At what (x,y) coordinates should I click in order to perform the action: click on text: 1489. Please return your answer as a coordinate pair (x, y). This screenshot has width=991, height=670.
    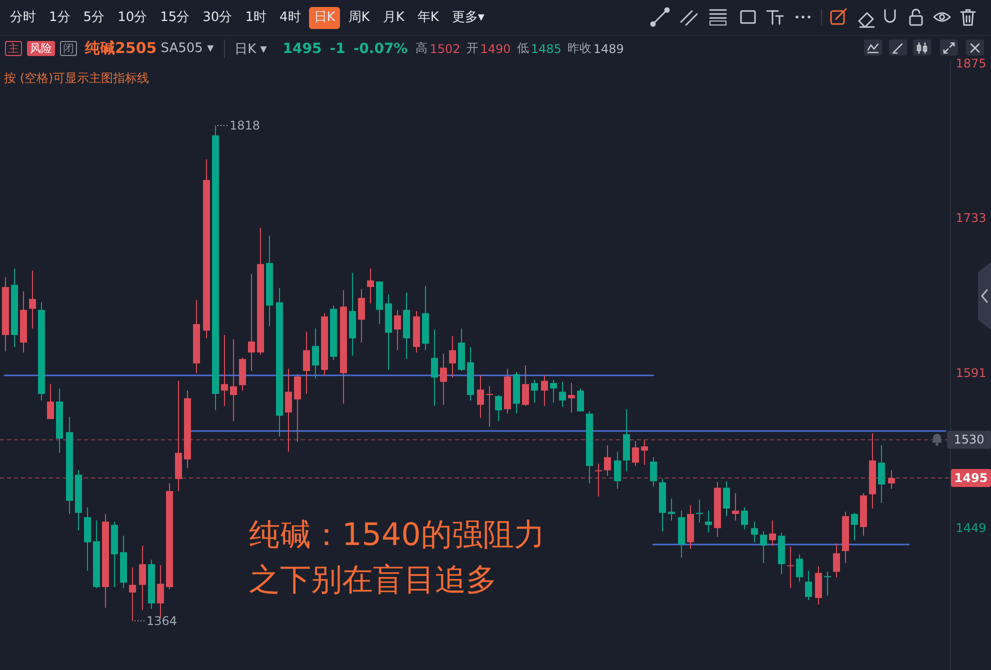
    Looking at the image, I should click on (608, 49).